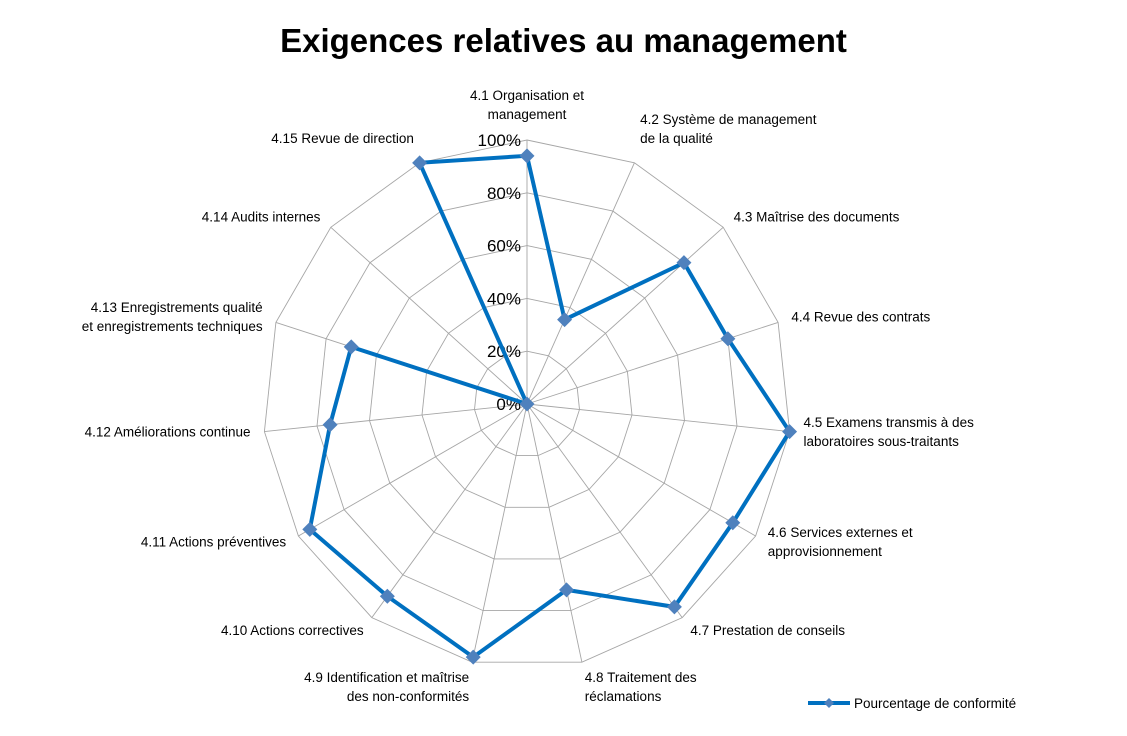 The height and width of the screenshot is (736, 1127). I want to click on legend-label: Pourcentage de conformité, so click(935, 703).